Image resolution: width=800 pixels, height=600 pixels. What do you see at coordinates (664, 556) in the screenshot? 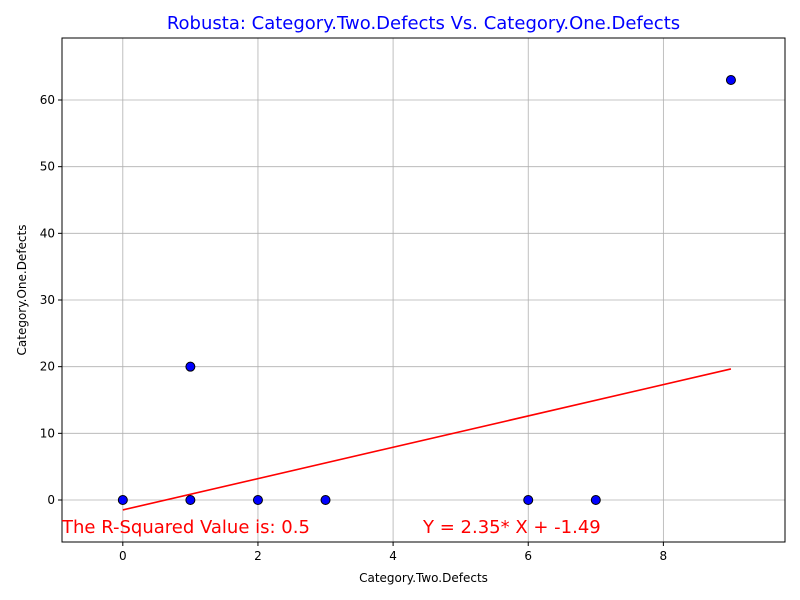
I see `x-tick-label: 8` at bounding box center [664, 556].